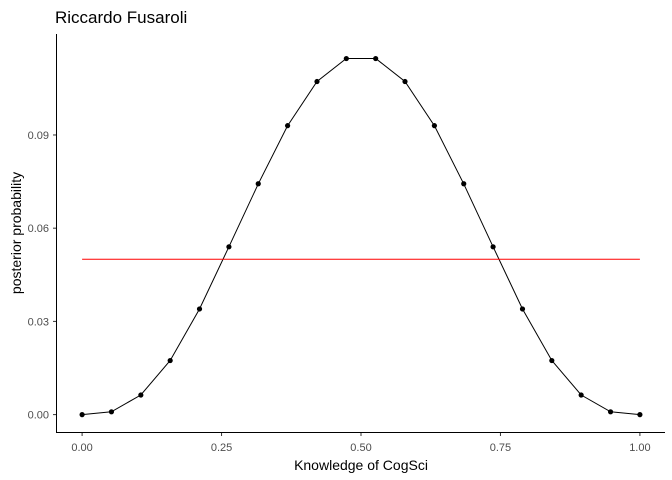 The height and width of the screenshot is (480, 672). What do you see at coordinates (81, 448) in the screenshot?
I see `x-tick-label: 0.00` at bounding box center [81, 448].